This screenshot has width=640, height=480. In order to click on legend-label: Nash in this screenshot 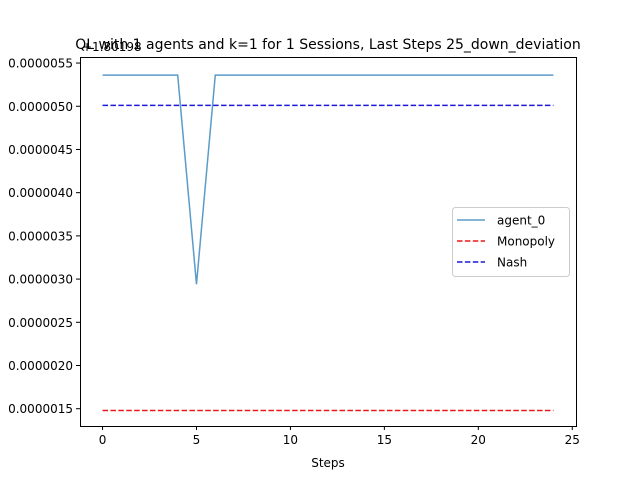, I will do `click(512, 263)`.